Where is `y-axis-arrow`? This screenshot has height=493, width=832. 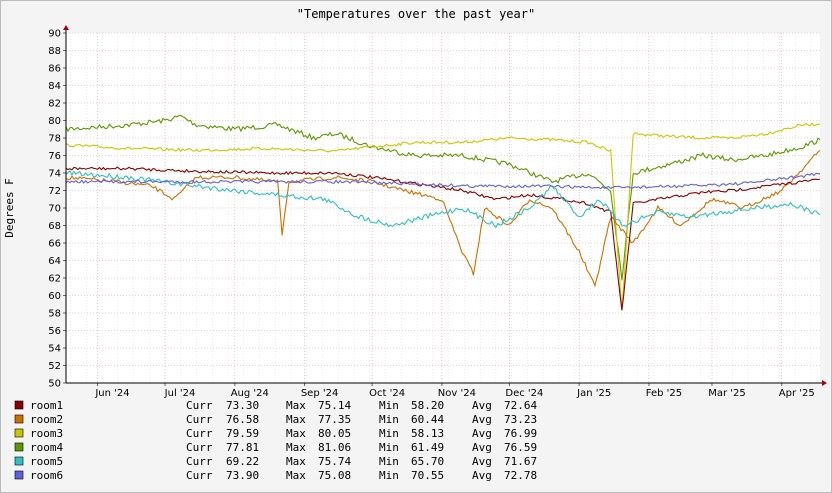 y-axis-arrow is located at coordinates (66, 27).